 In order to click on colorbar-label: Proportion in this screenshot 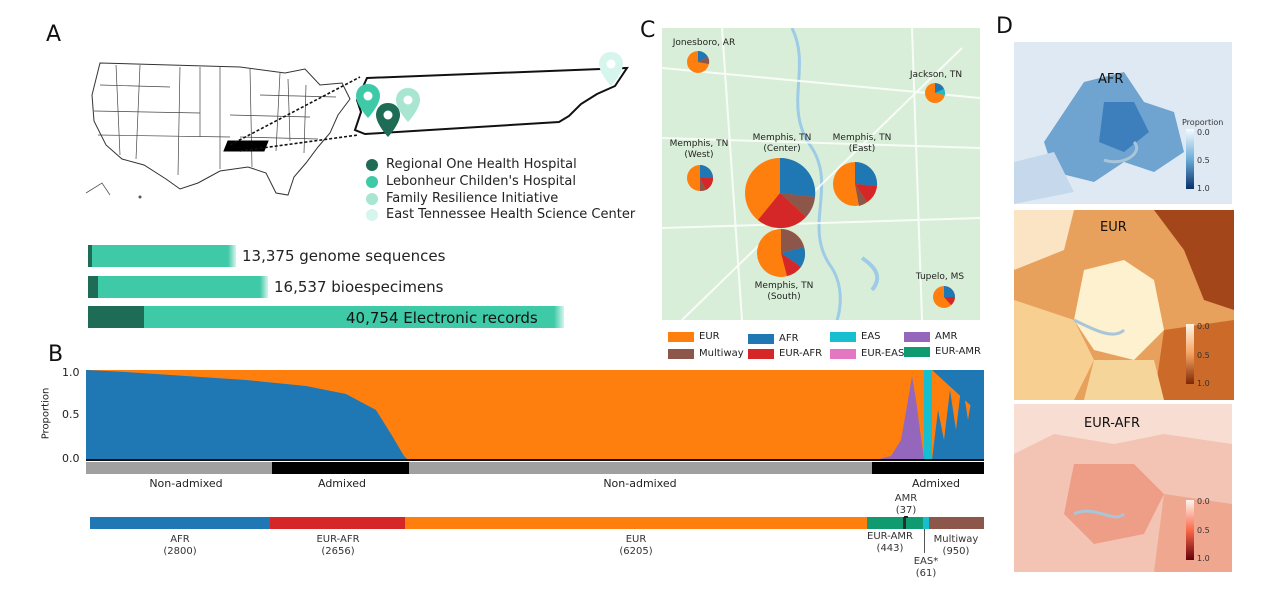, I will do `click(1203, 122)`.